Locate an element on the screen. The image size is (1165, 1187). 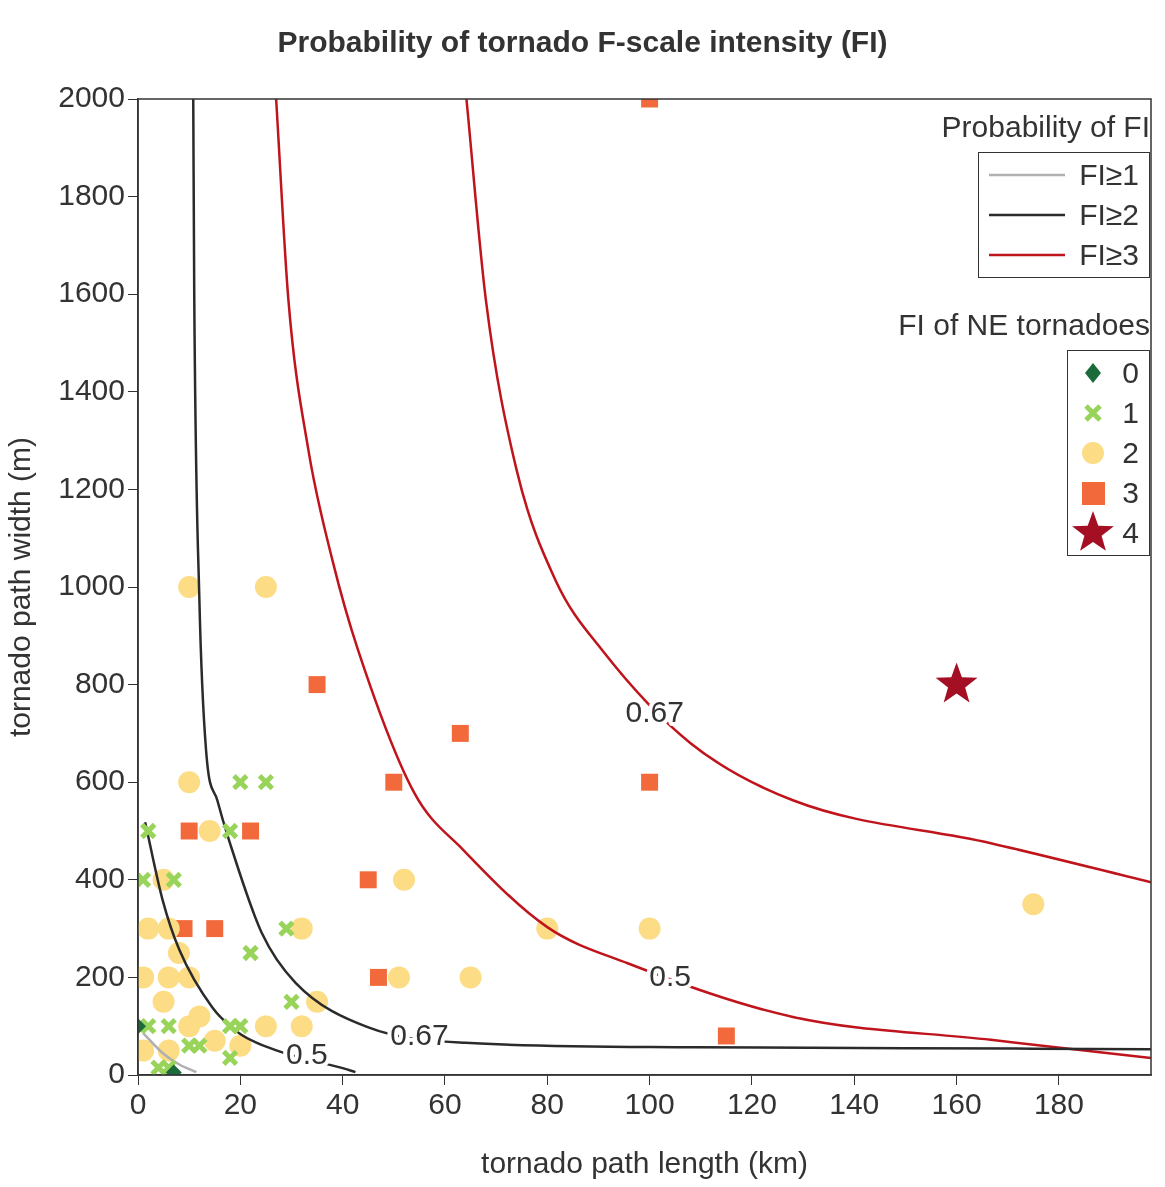
y-tick-label: 400 is located at coordinates (99, 878).